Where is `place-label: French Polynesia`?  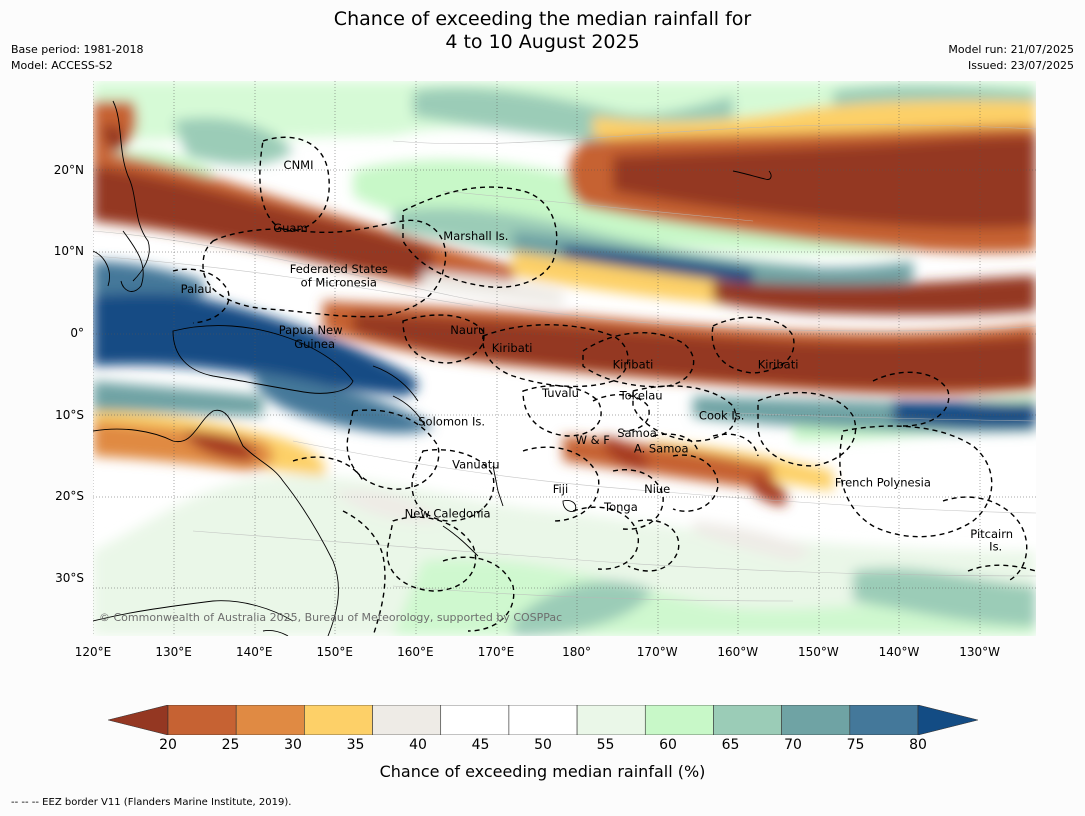 place-label: French Polynesia is located at coordinates (883, 483).